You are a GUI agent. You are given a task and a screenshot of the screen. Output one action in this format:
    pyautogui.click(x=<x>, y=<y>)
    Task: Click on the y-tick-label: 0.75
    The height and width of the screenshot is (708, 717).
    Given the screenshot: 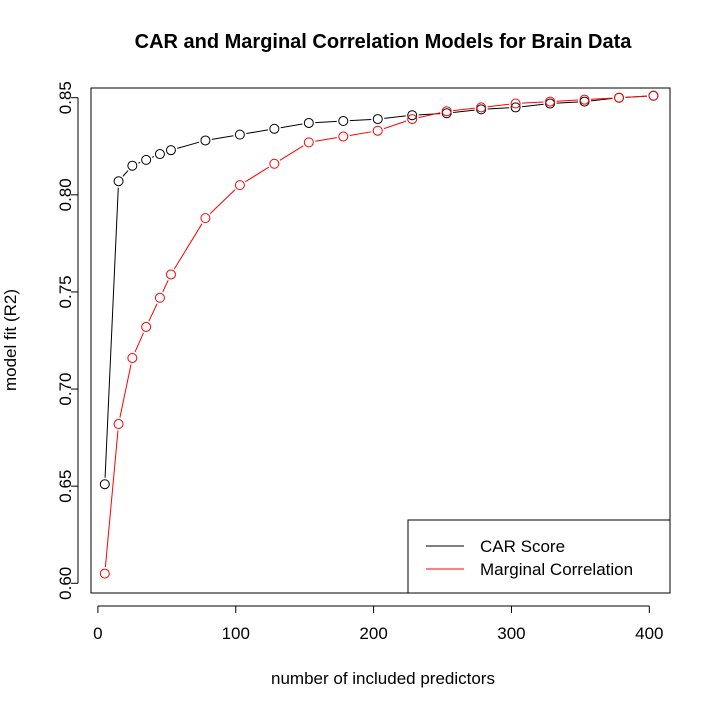 What is the action you would take?
    pyautogui.click(x=65, y=291)
    